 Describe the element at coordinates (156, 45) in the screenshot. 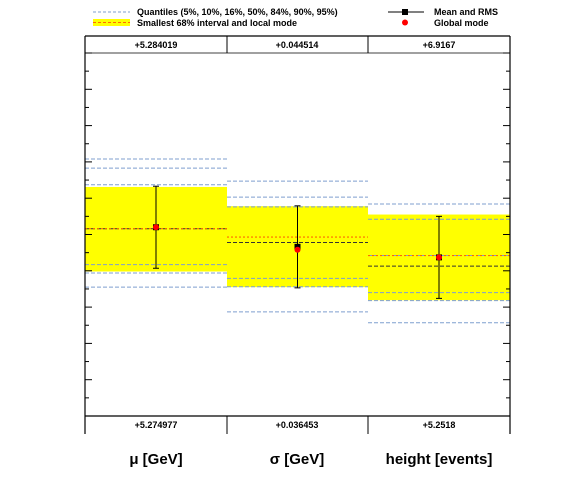

I see `mu-range-max: +5.284019` at that location.